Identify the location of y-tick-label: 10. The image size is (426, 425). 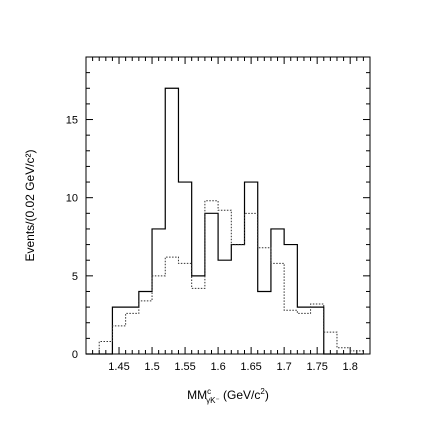
(72, 199).